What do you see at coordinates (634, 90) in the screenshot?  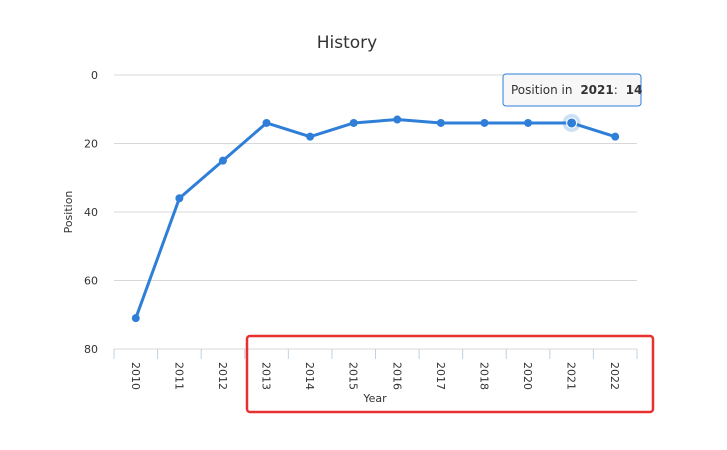 I see `tooltip-value: 14` at bounding box center [634, 90].